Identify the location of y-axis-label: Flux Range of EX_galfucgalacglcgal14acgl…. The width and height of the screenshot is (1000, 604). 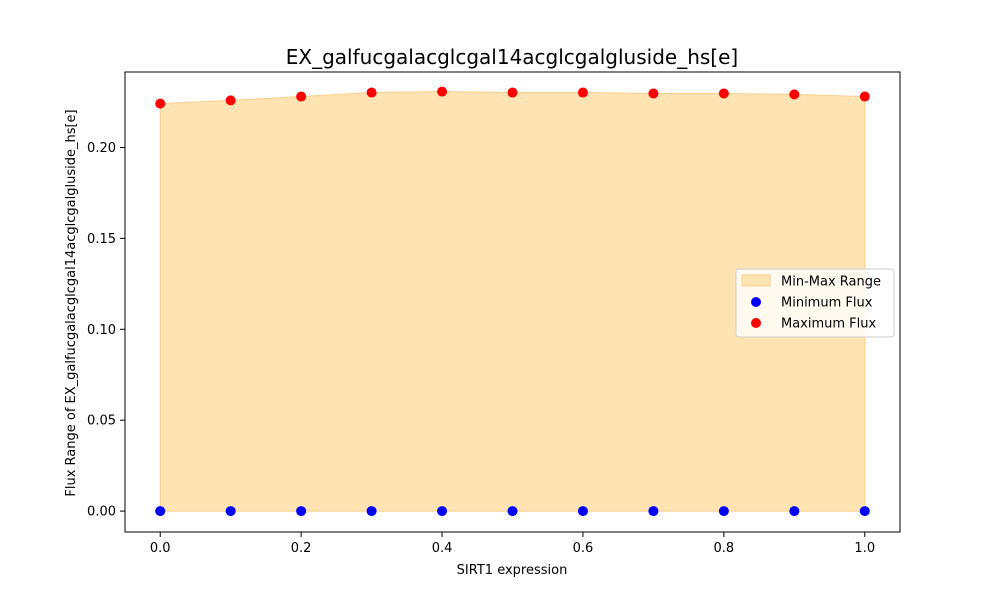
(71, 302).